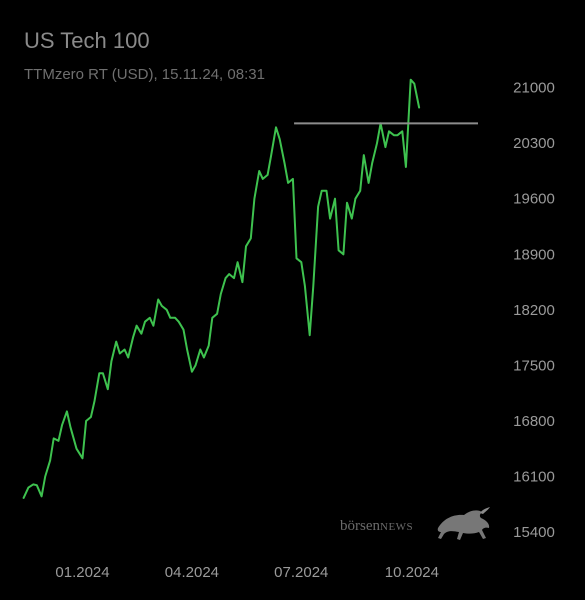 Image resolution: width=585 pixels, height=600 pixels. What do you see at coordinates (412, 572) in the screenshot?
I see `x-tick-label: 10.2024` at bounding box center [412, 572].